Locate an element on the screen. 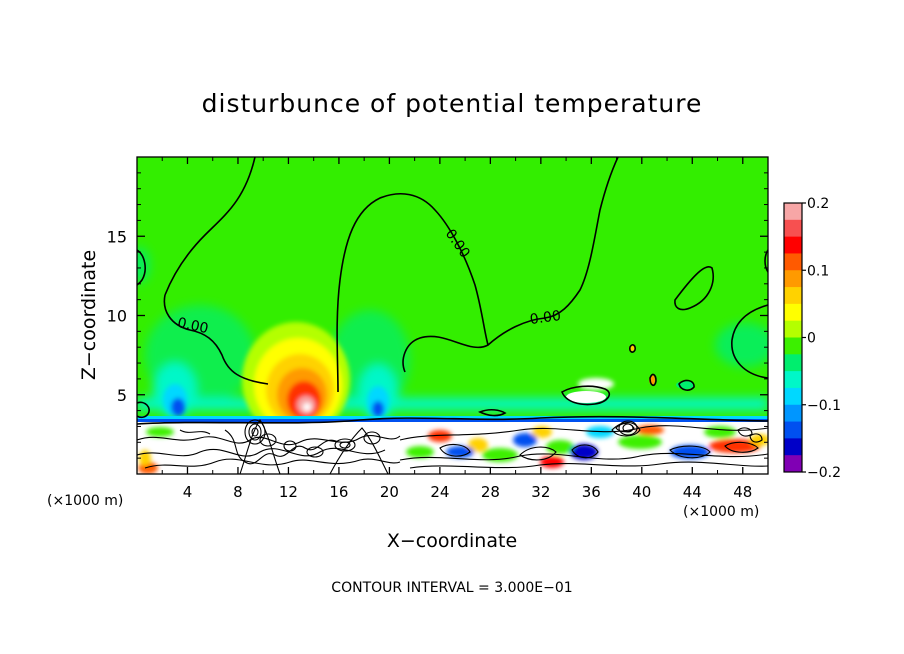 This screenshot has height=654, width=904. contour-far-right is located at coordinates (749, 341).